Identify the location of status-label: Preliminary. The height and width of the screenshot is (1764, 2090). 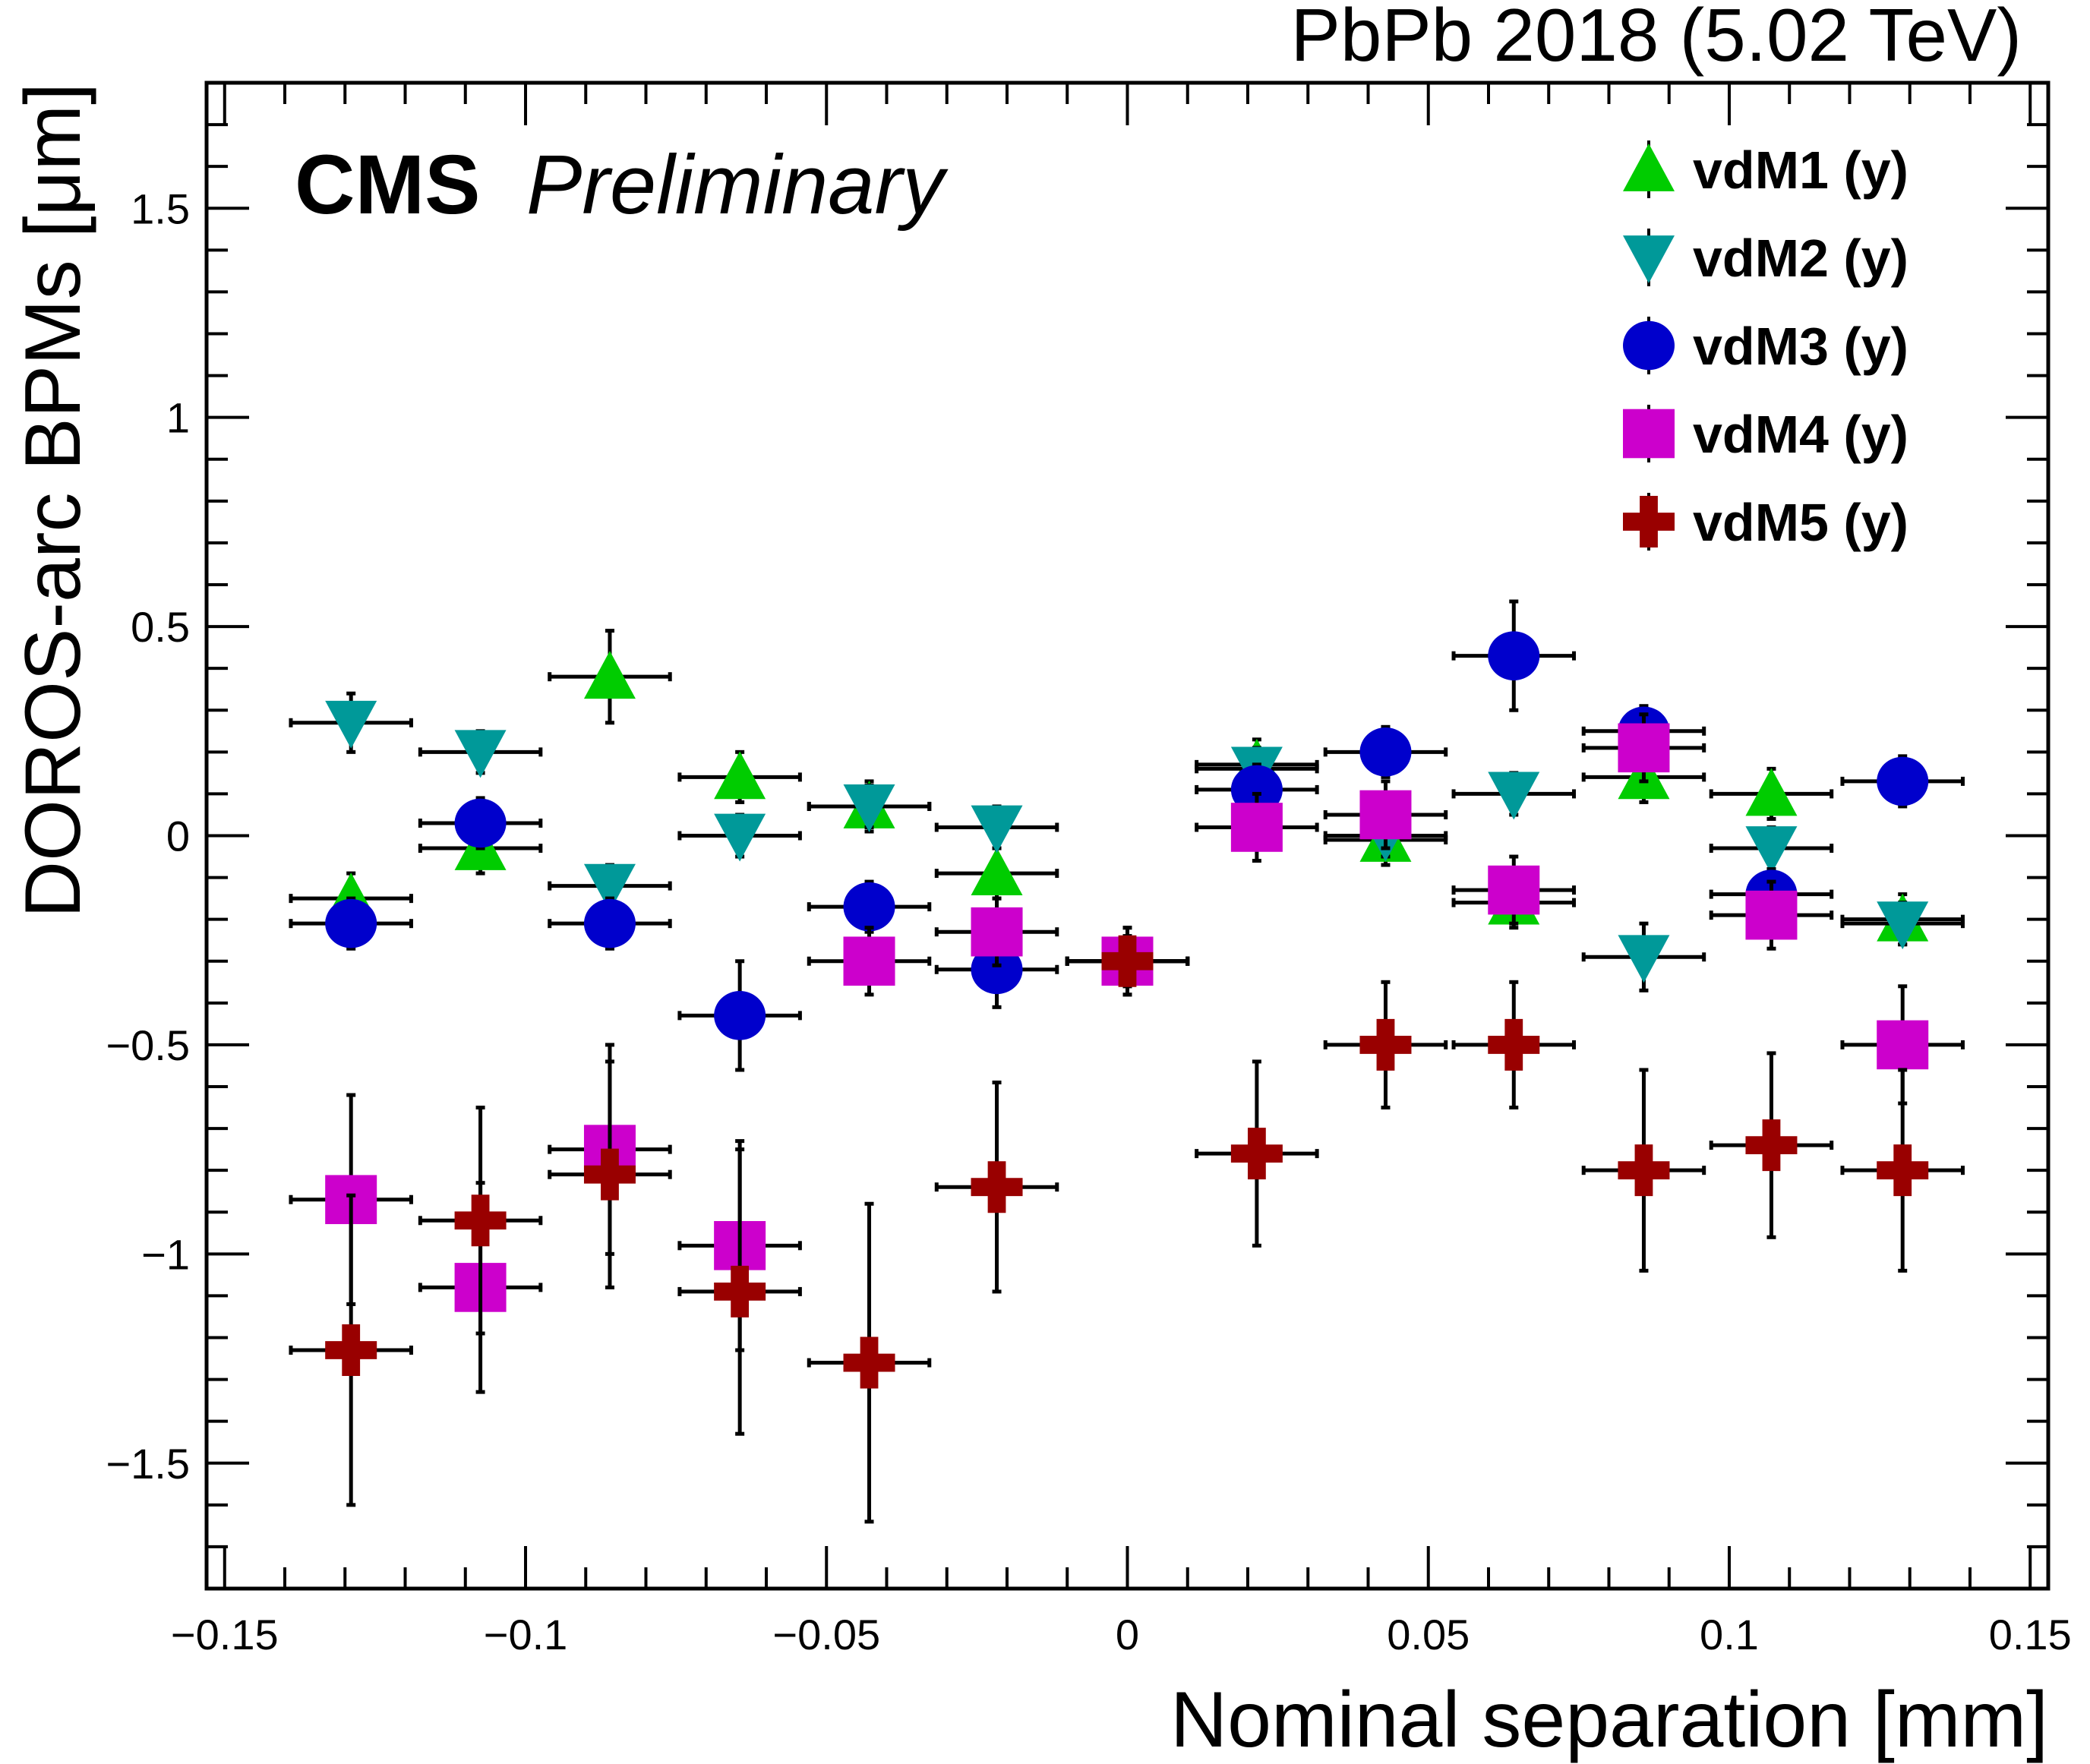
(737, 185).